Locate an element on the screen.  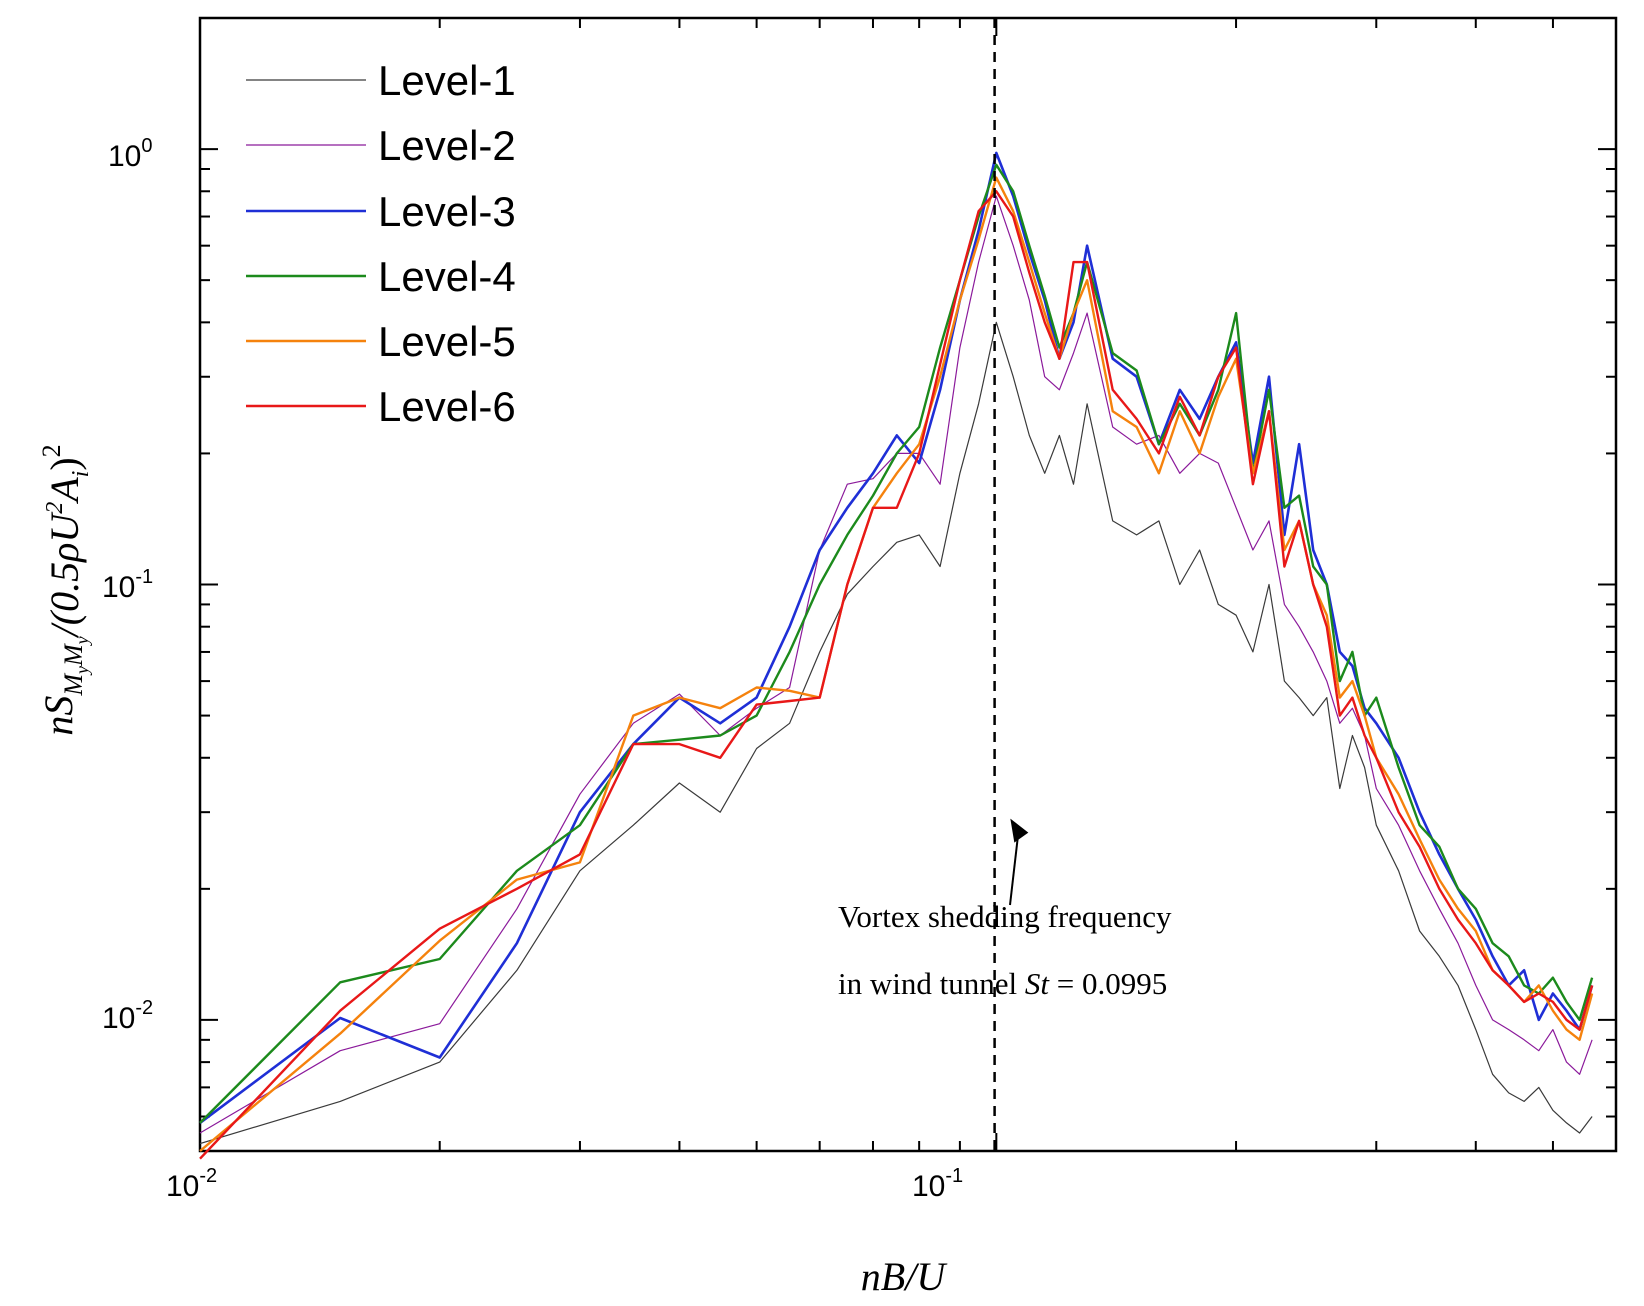
legend-label-level-5: Level-5 is located at coordinates (447, 341).